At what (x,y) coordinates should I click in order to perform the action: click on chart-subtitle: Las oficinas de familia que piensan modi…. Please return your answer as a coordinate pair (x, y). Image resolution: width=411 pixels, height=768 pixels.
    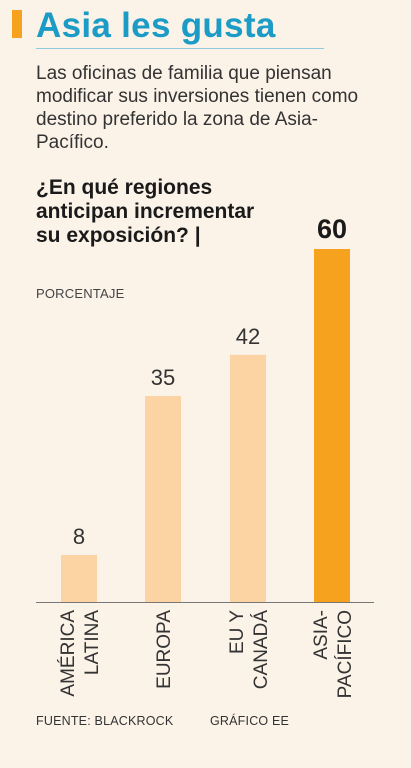
    Looking at the image, I should click on (197, 108).